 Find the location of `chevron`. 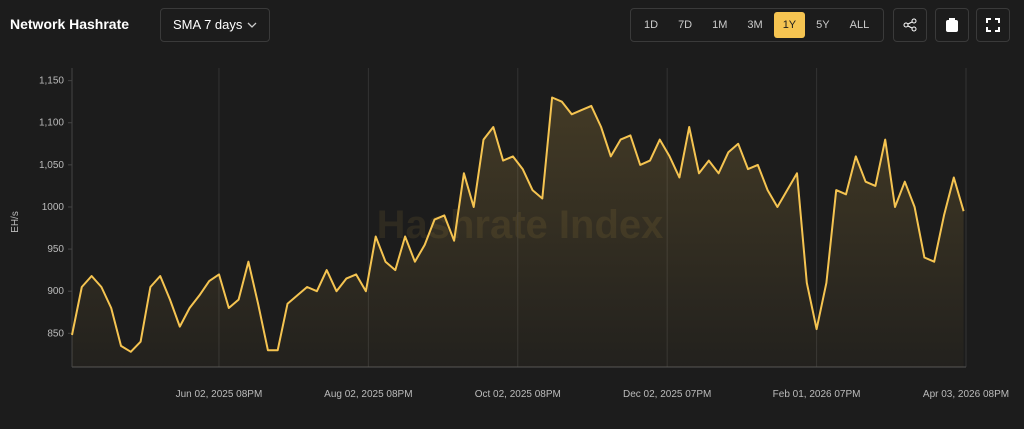

chevron is located at coordinates (252, 25).